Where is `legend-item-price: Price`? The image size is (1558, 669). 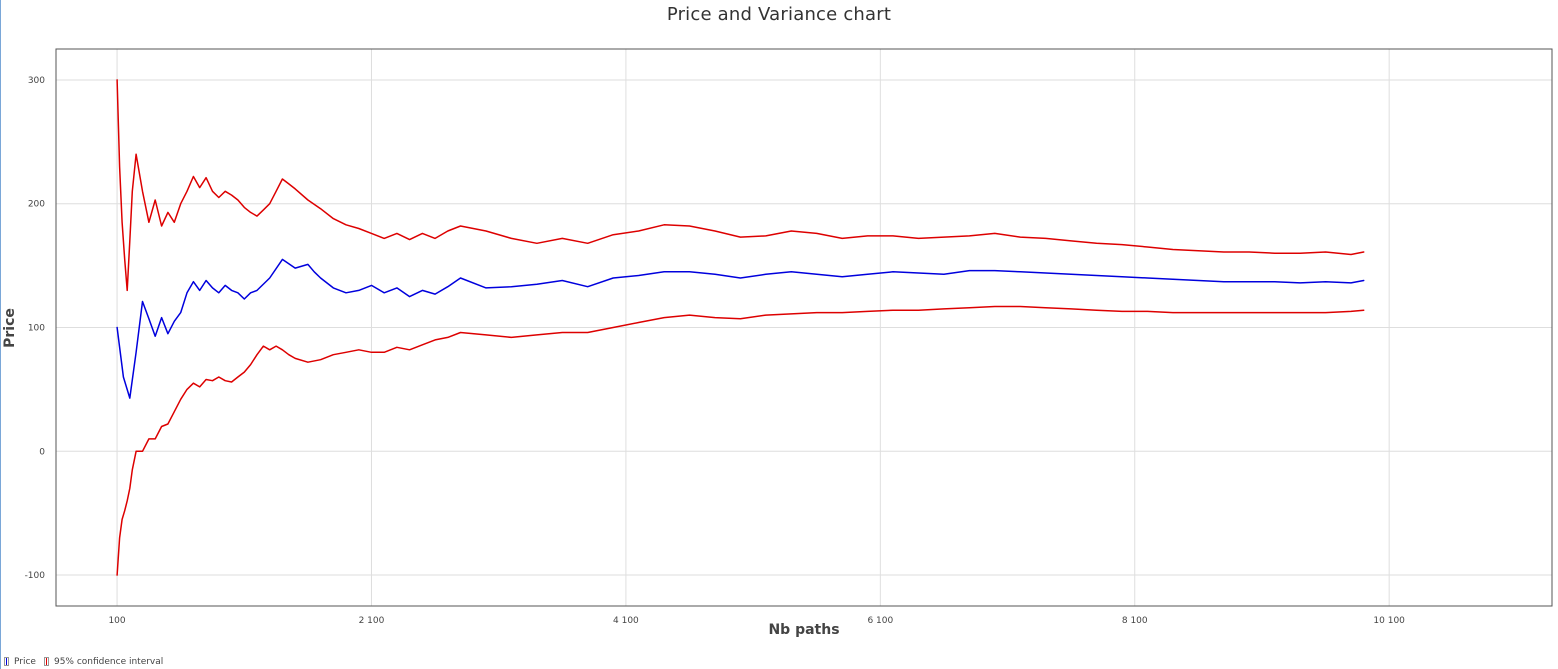 legend-item-price: Price is located at coordinates (20, 662).